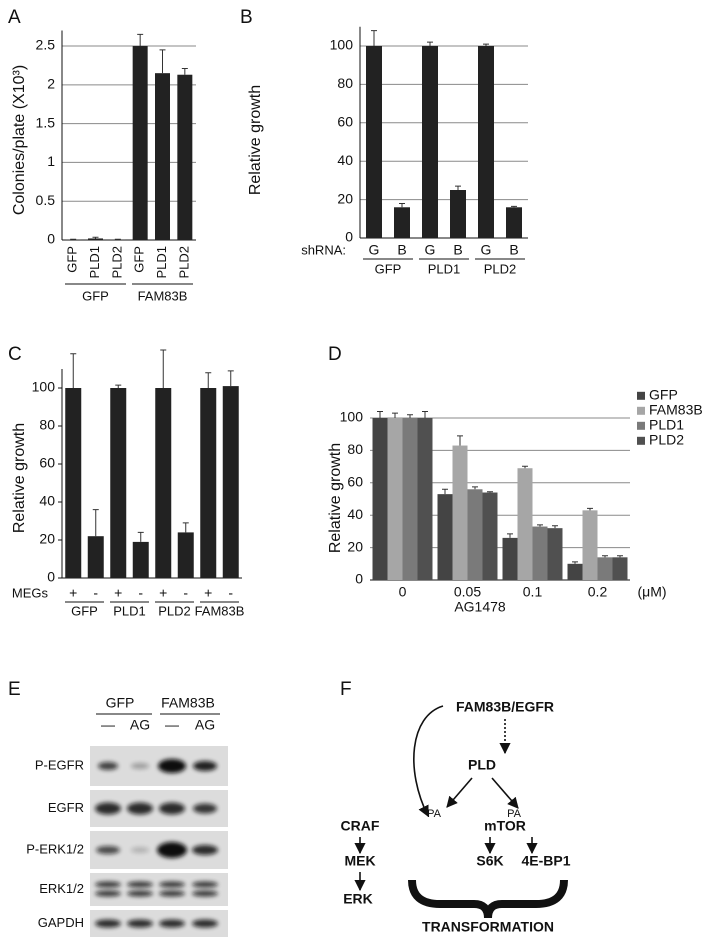 This screenshot has width=714, height=939. I want to click on group-label: GFP, so click(388, 268).